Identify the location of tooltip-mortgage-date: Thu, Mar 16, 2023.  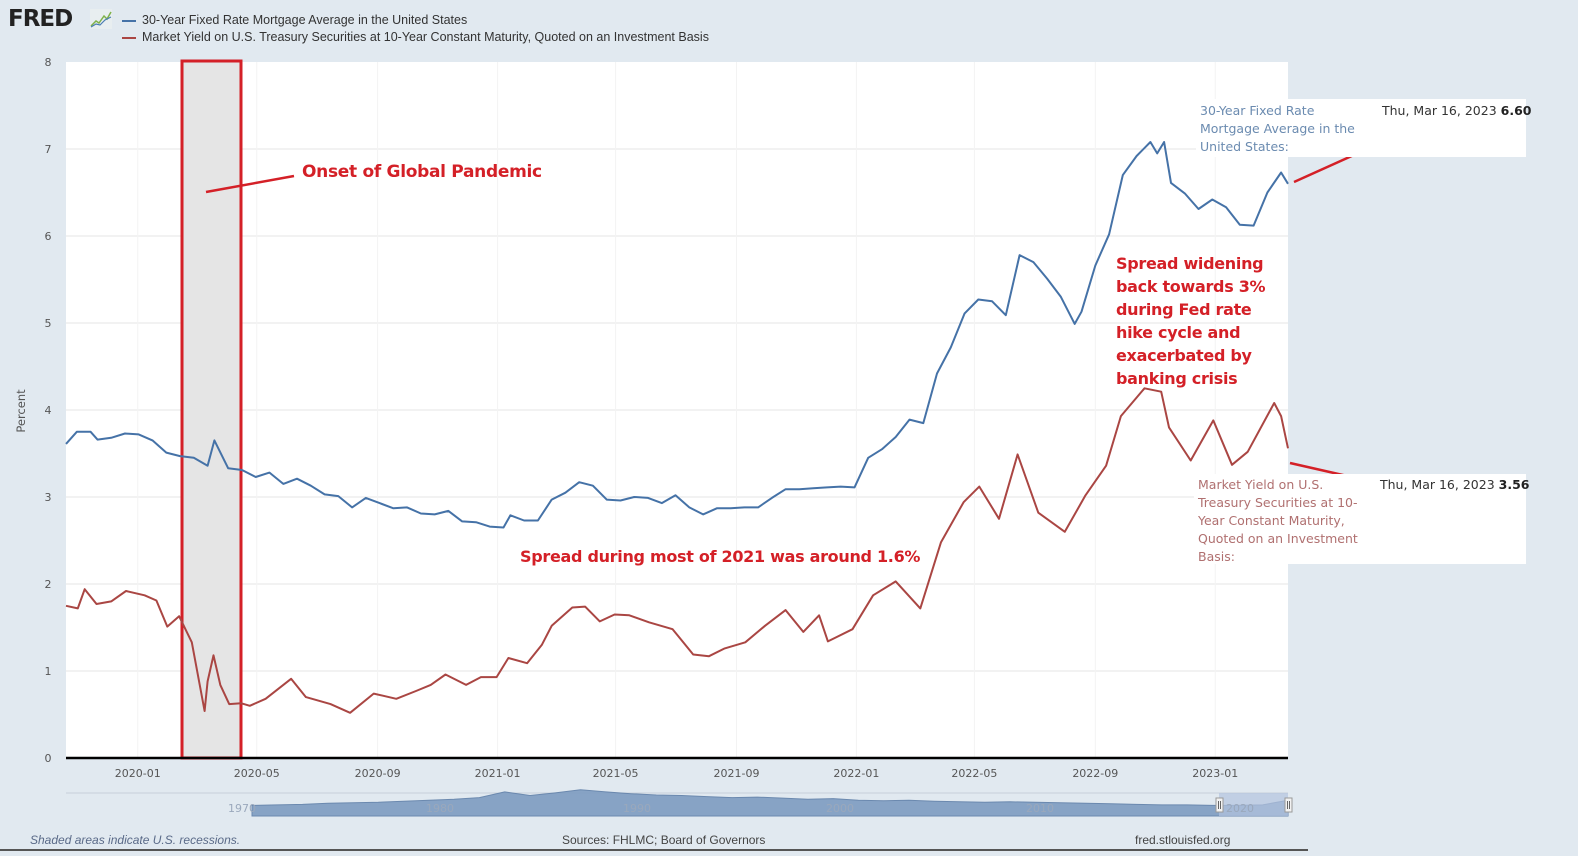
(1439, 110).